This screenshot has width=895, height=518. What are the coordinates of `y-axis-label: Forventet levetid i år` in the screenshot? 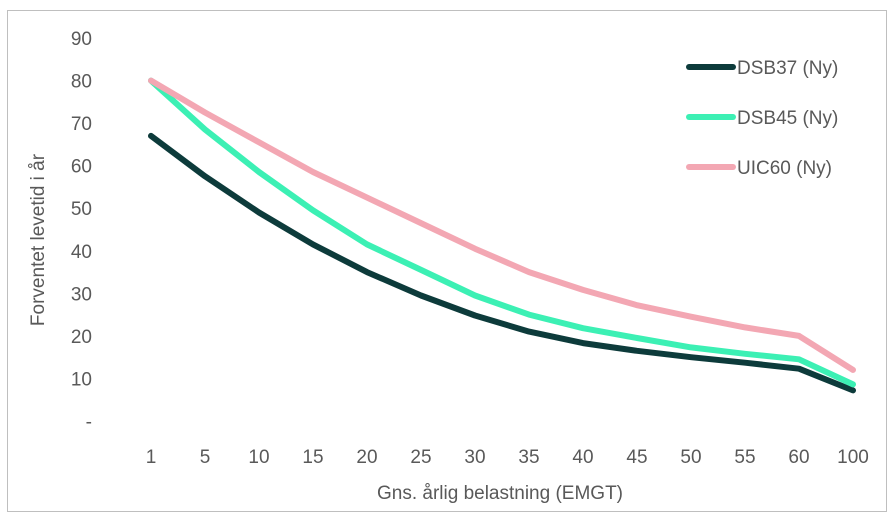 It's located at (38, 239).